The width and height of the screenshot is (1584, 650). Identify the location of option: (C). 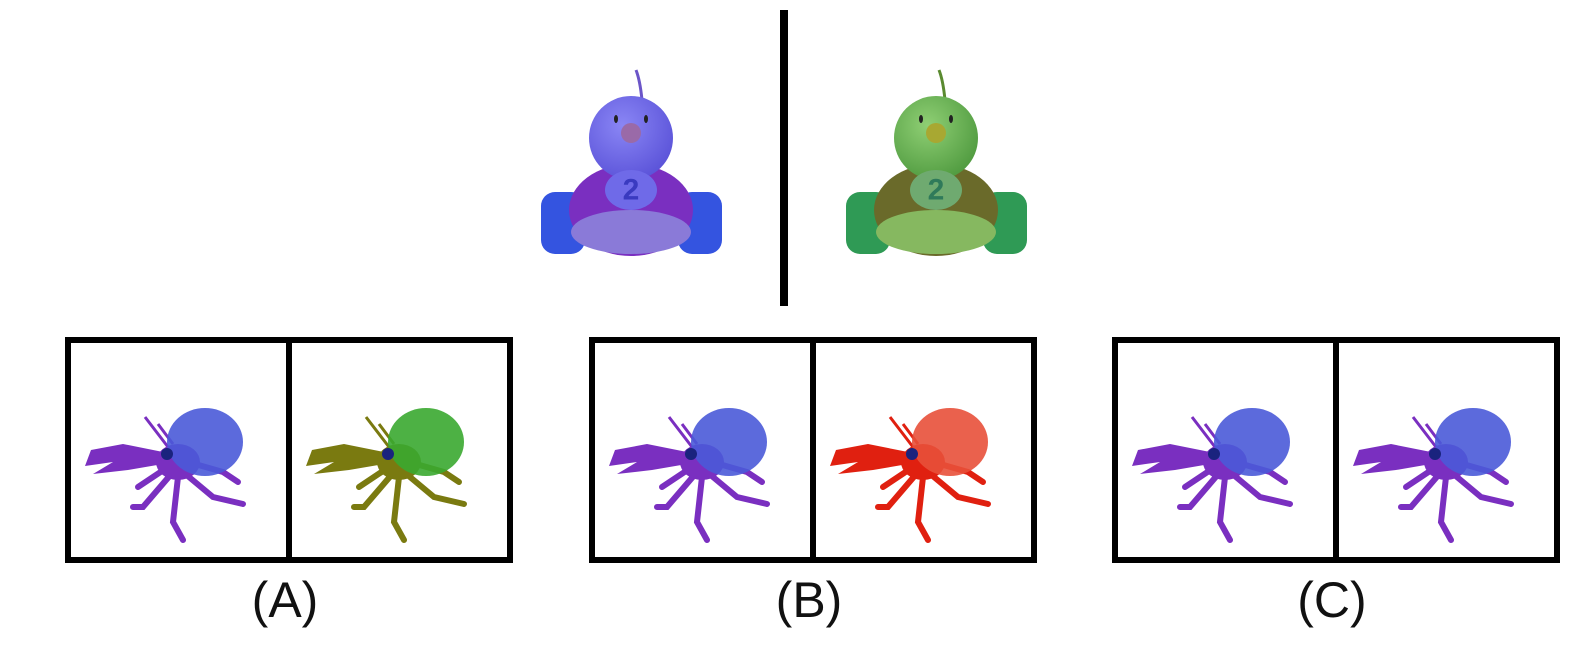
(1336, 482).